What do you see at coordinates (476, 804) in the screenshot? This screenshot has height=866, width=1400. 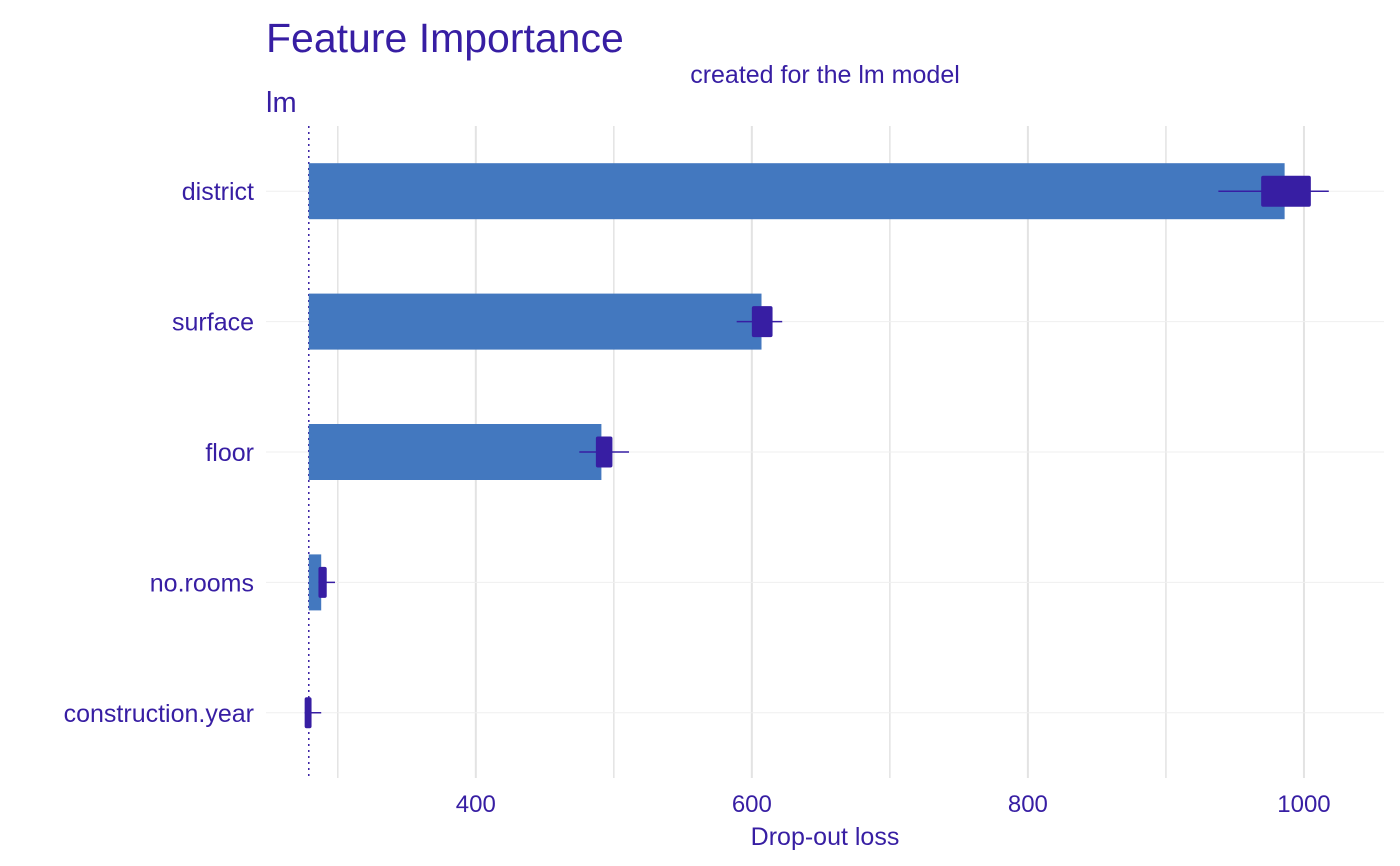 I see `x-tick-label: 400` at bounding box center [476, 804].